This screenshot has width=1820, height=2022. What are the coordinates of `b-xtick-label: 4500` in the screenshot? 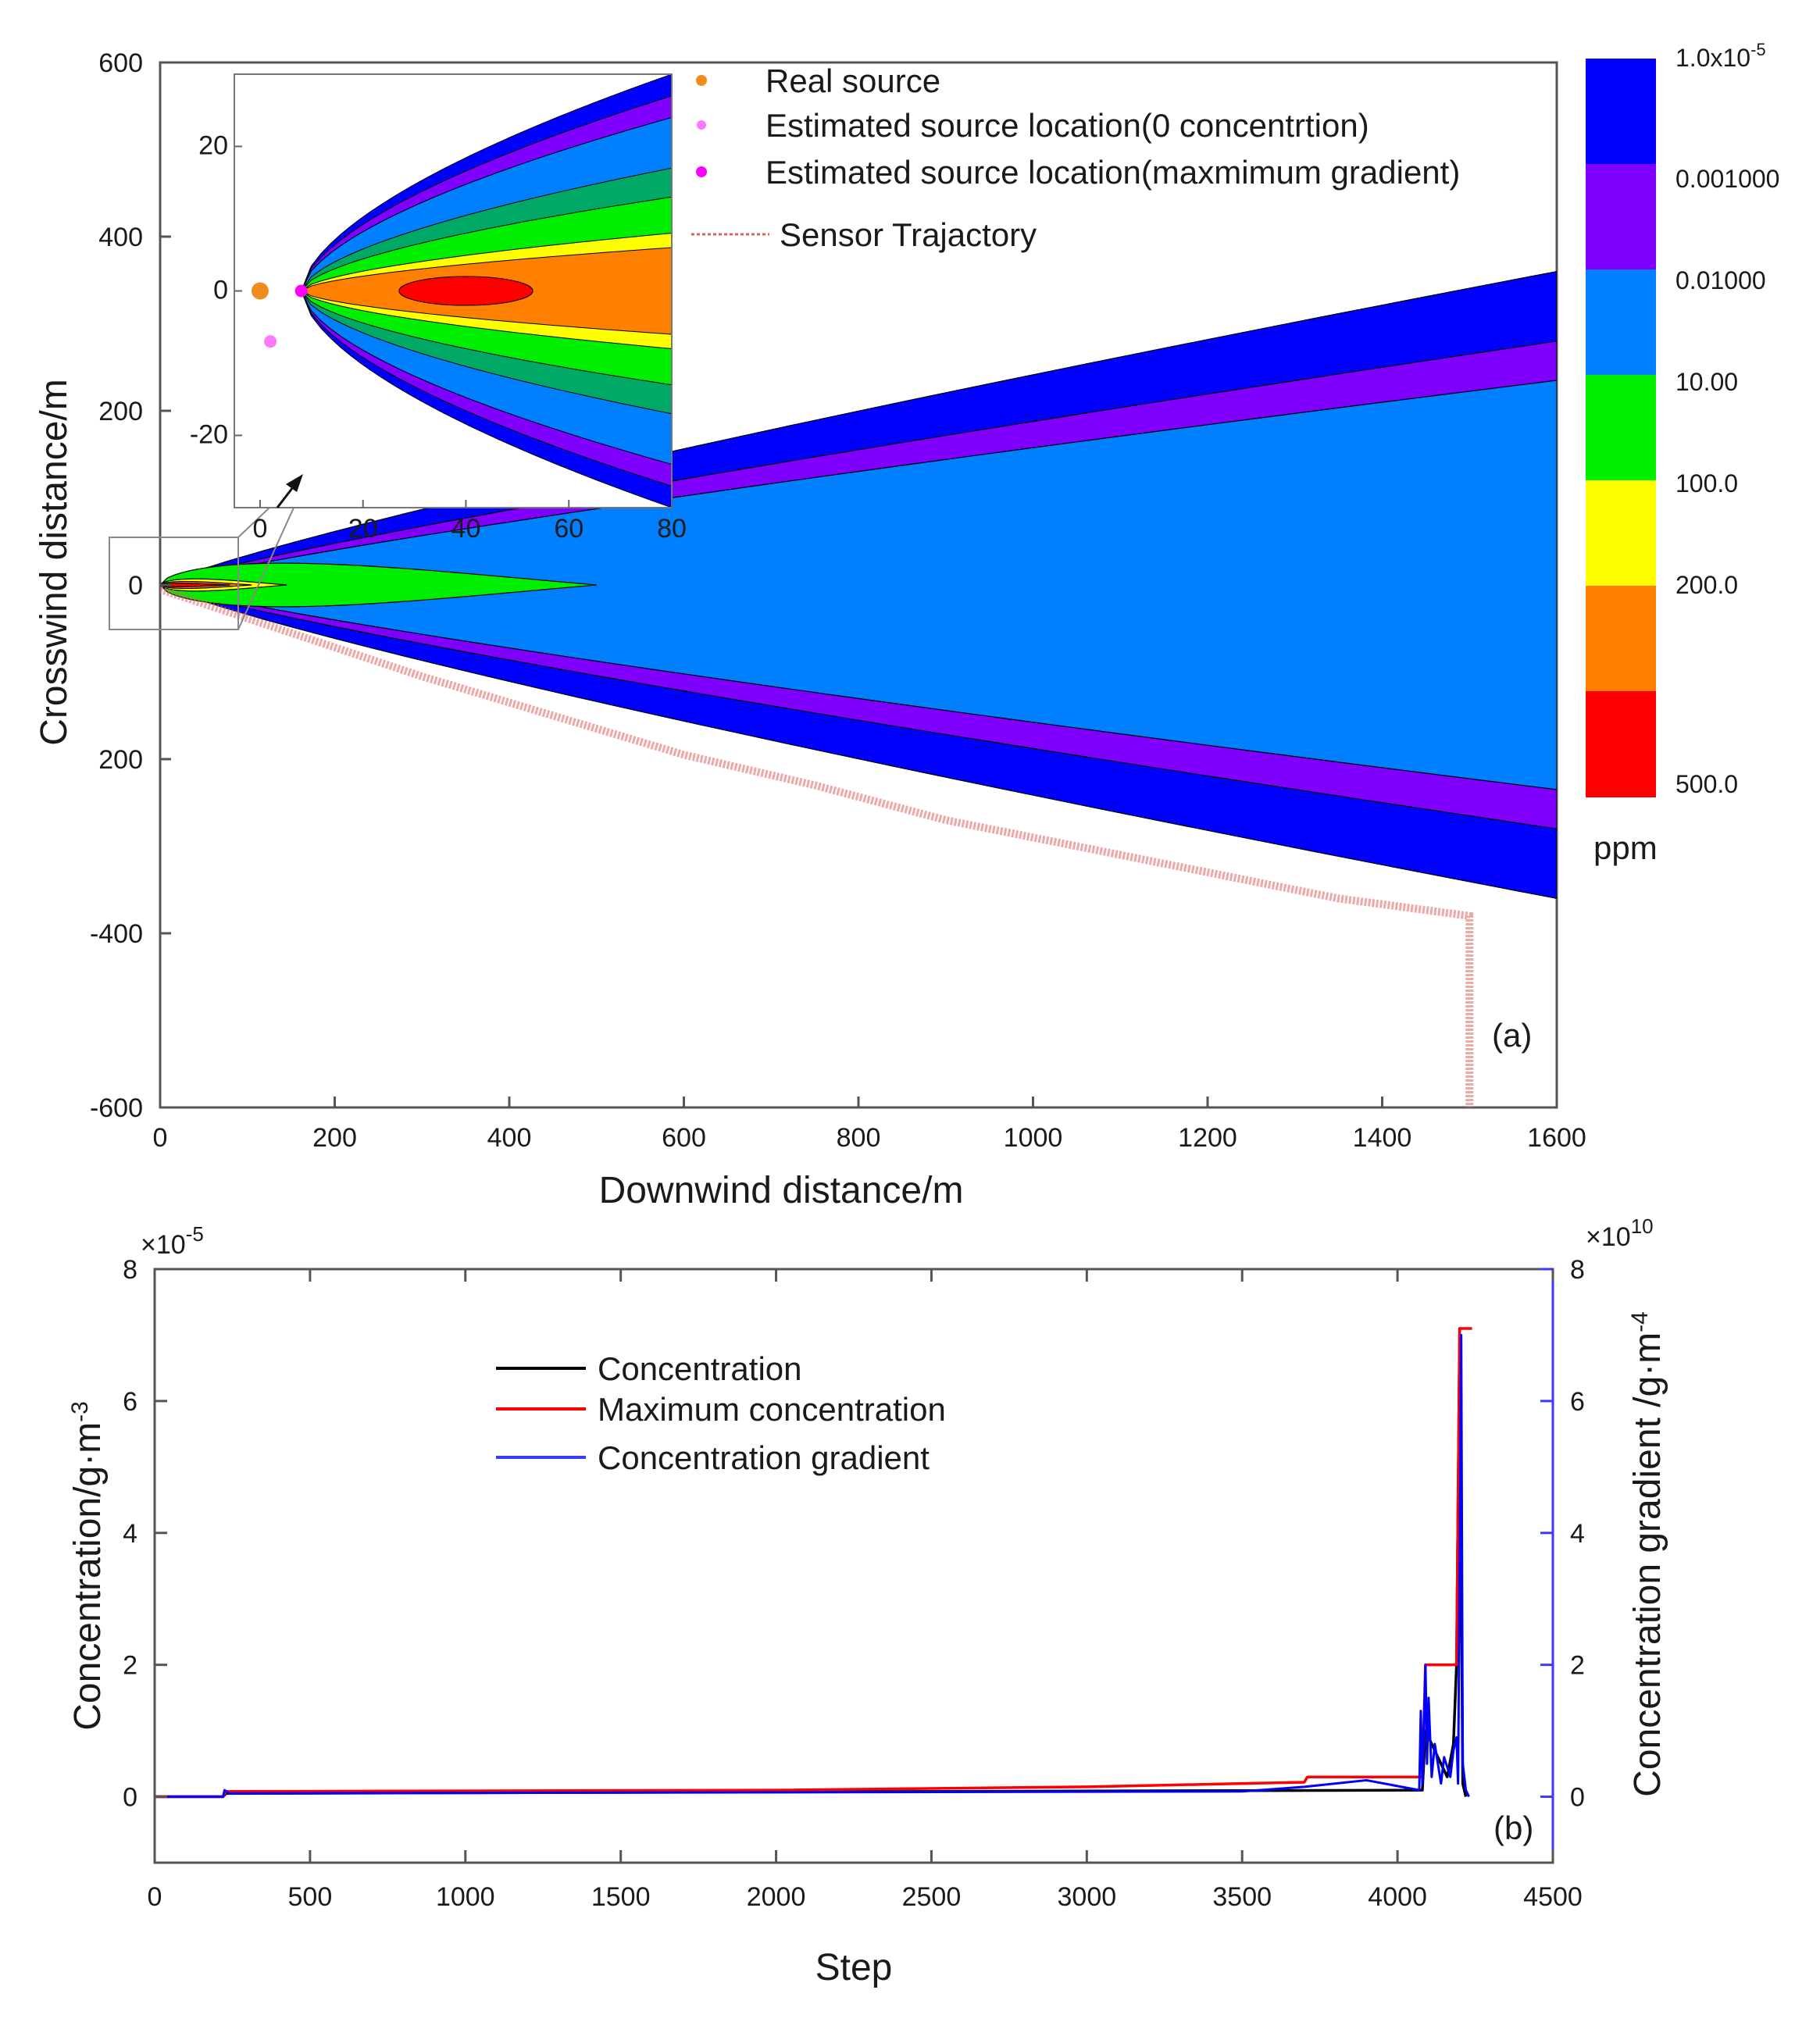 It's located at (1553, 1897).